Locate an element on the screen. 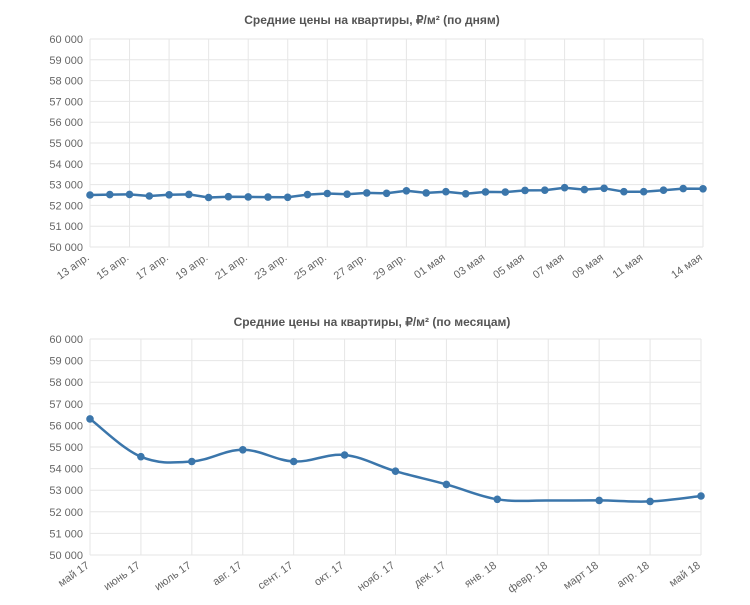 The width and height of the screenshot is (750, 605). x-tick-label: 07 мая is located at coordinates (549, 267).